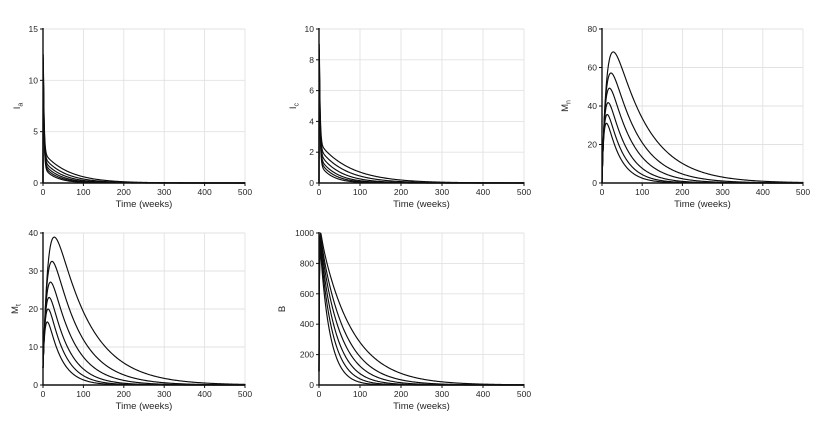 This screenshot has width=824, height=421. What do you see at coordinates (16, 309) in the screenshot?
I see `y-axis-label: Mt` at bounding box center [16, 309].